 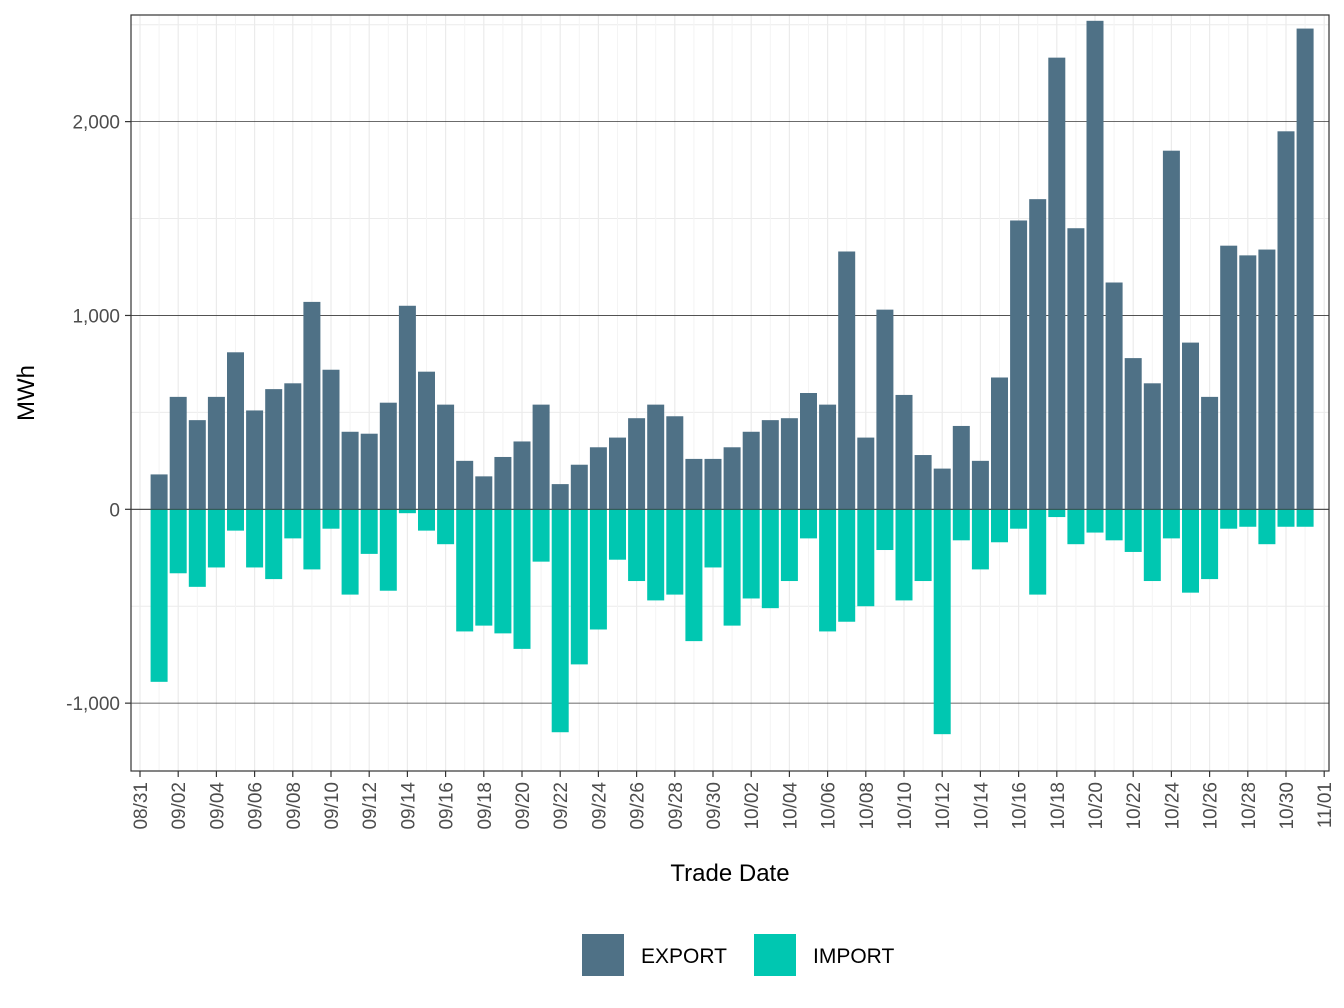 I want to click on x-tick-label: 09/24, so click(x=599, y=806).